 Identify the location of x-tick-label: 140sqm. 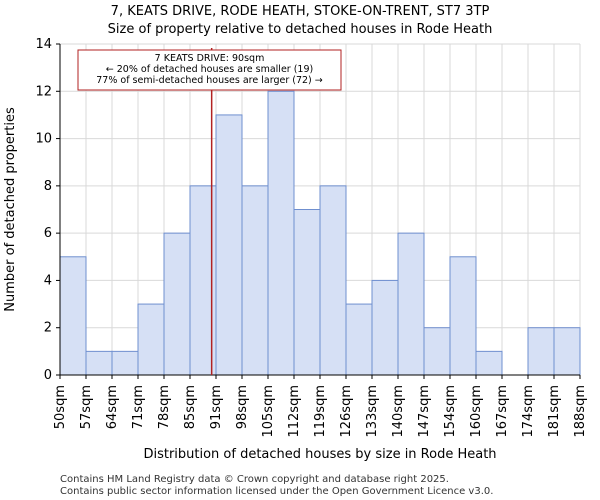
(398, 411).